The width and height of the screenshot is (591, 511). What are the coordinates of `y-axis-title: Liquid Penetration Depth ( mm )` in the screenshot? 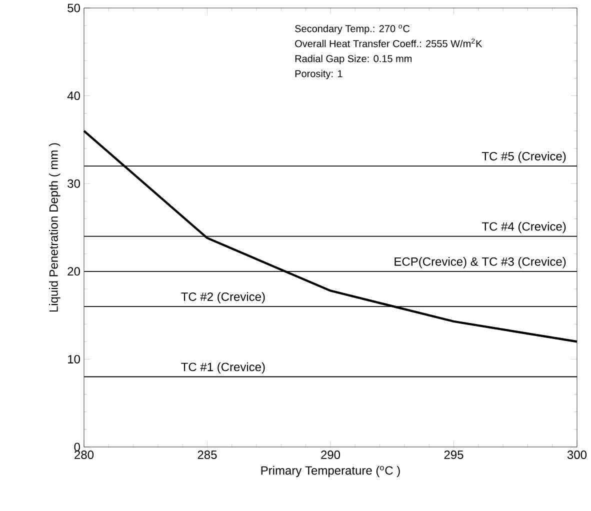 It's located at (54, 227).